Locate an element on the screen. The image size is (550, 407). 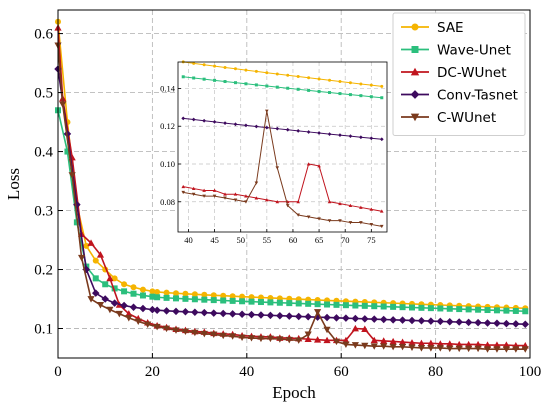
legend-label: SAE is located at coordinates (450, 28).